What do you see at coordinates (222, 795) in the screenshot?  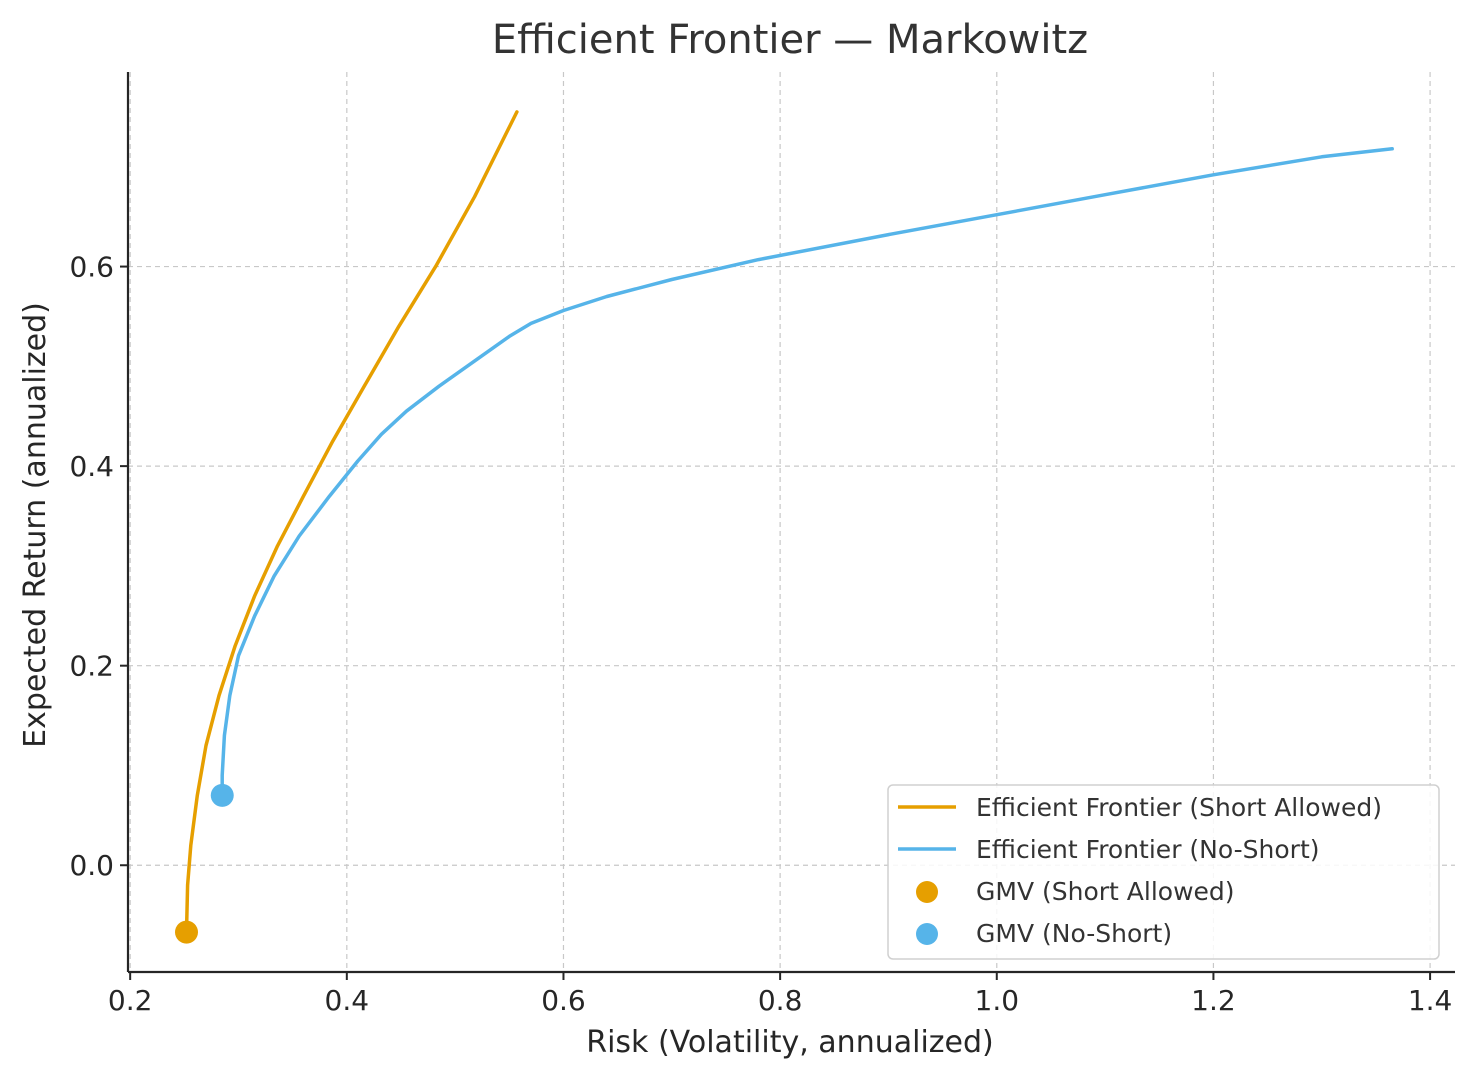 I see `gmv-point-no-short` at bounding box center [222, 795].